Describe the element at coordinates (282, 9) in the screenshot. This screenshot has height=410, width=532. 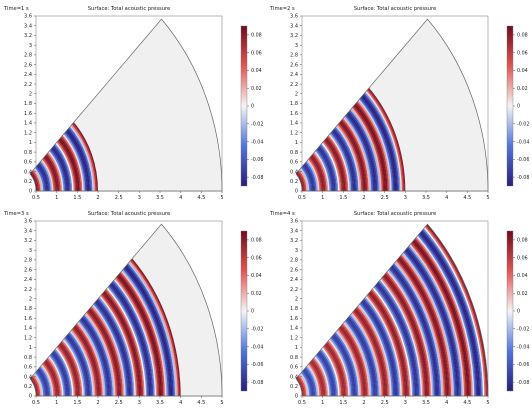
I see `time-label: Time=2 s` at that location.